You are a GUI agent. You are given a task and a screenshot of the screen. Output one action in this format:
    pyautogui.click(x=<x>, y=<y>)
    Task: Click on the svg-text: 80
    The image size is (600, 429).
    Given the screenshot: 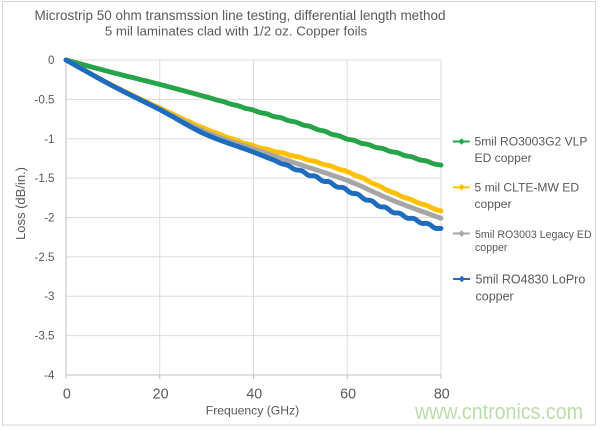 What is the action you would take?
    pyautogui.click(x=442, y=395)
    